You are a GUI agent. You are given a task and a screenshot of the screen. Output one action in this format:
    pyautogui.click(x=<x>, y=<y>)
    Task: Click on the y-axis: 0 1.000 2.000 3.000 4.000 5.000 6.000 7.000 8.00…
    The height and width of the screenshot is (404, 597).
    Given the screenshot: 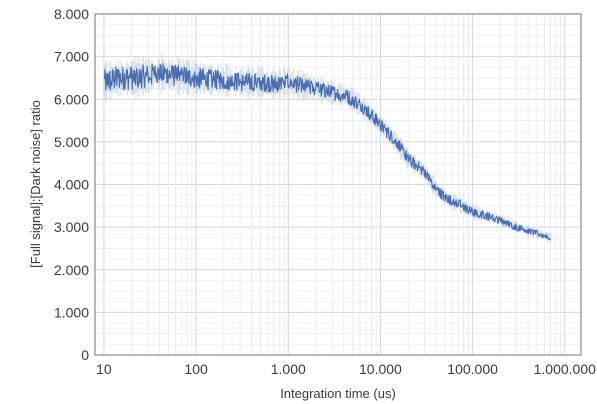 What is the action you would take?
    pyautogui.click(x=71, y=184)
    